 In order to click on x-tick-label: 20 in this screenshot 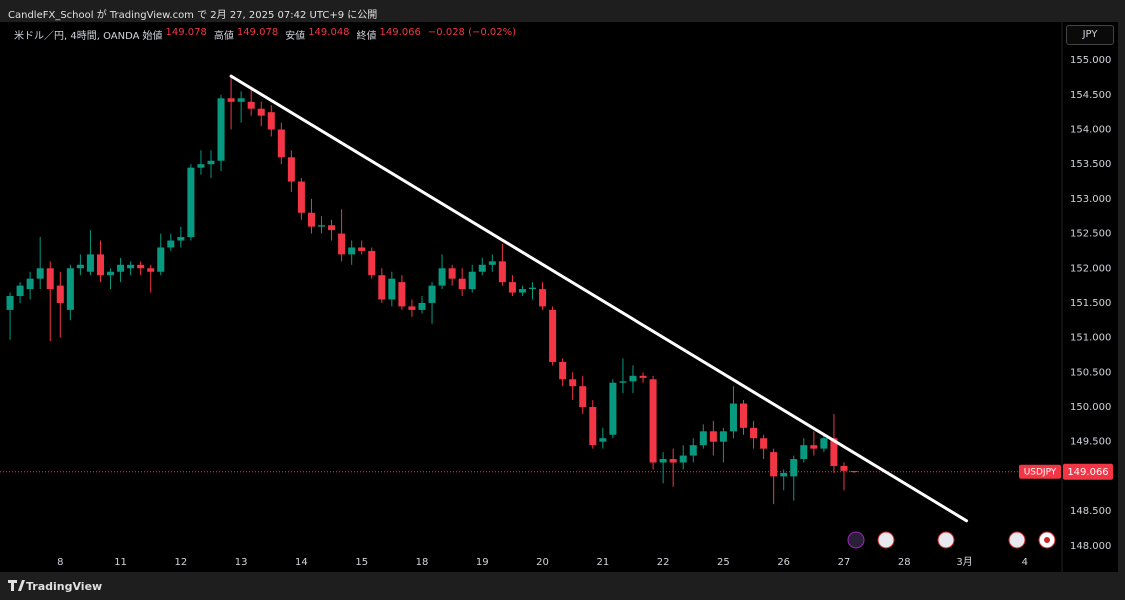, I will do `click(542, 562)`.